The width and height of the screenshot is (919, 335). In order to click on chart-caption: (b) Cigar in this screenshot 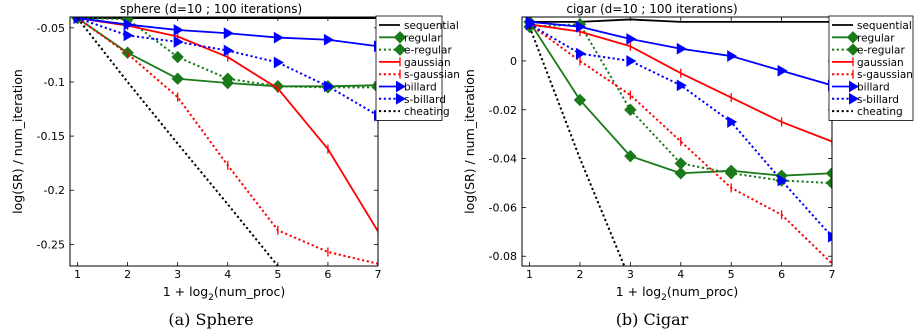, I will do `click(652, 319)`.